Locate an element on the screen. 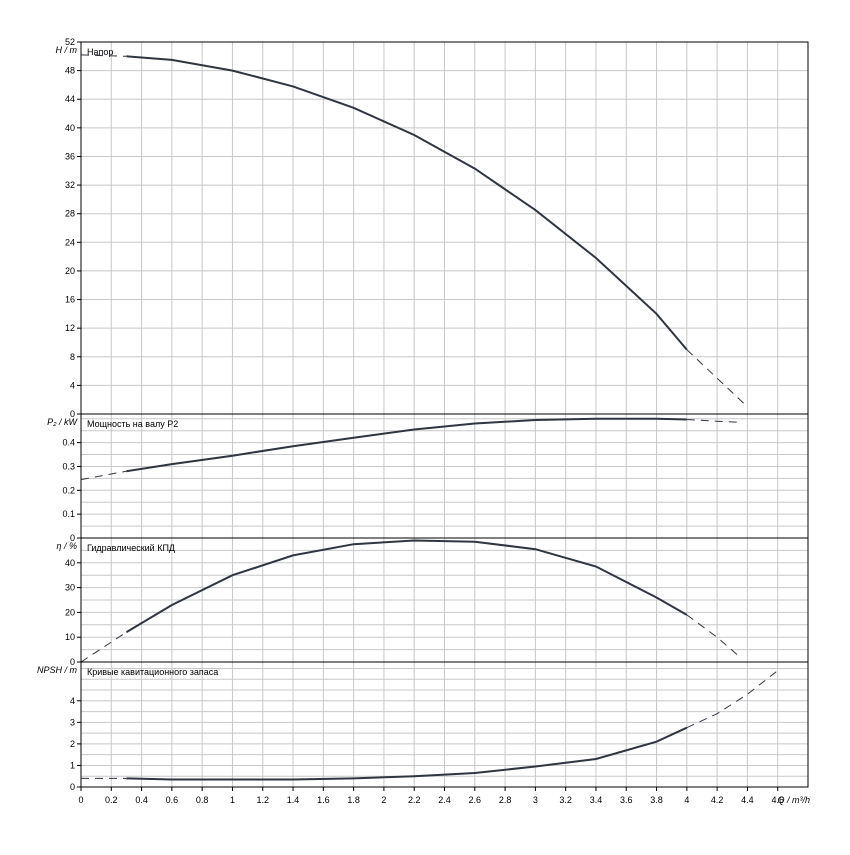 The height and width of the screenshot is (855, 850). power-curve is located at coordinates (406, 445).